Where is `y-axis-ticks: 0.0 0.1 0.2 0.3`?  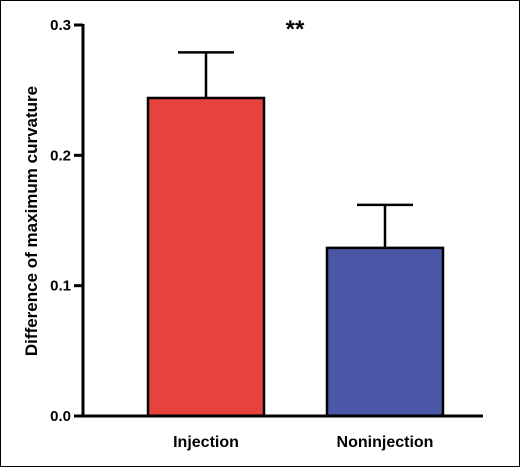
y-axis-ticks: 0.0 0.1 0.2 0.3 is located at coordinates (66, 221).